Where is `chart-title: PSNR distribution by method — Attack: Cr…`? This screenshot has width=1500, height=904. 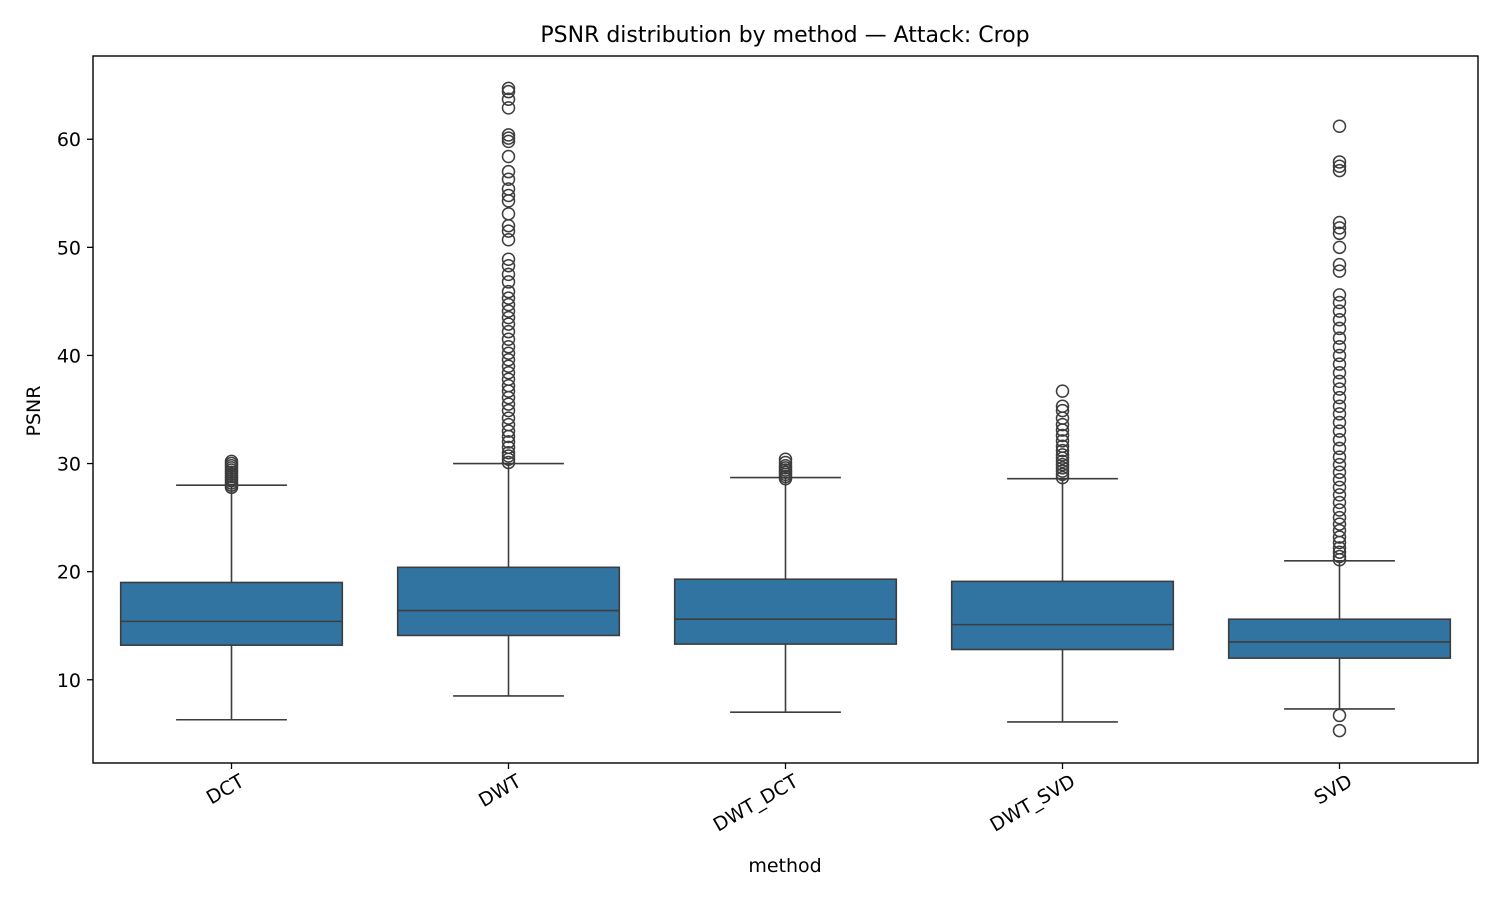
chart-title: PSNR distribution by method — Attack: Cr… is located at coordinates (784, 35).